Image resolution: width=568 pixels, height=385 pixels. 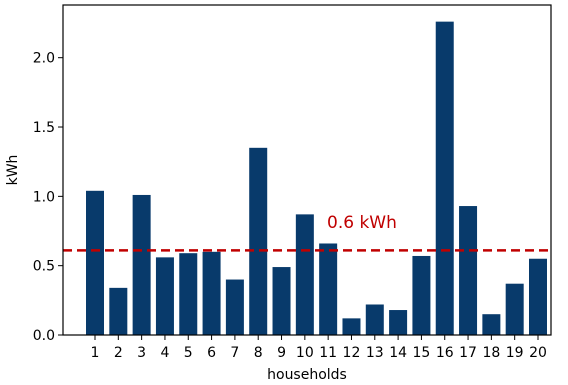 What do you see at coordinates (422, 353) in the screenshot?
I see `x-tick-label: 15` at bounding box center [422, 353].